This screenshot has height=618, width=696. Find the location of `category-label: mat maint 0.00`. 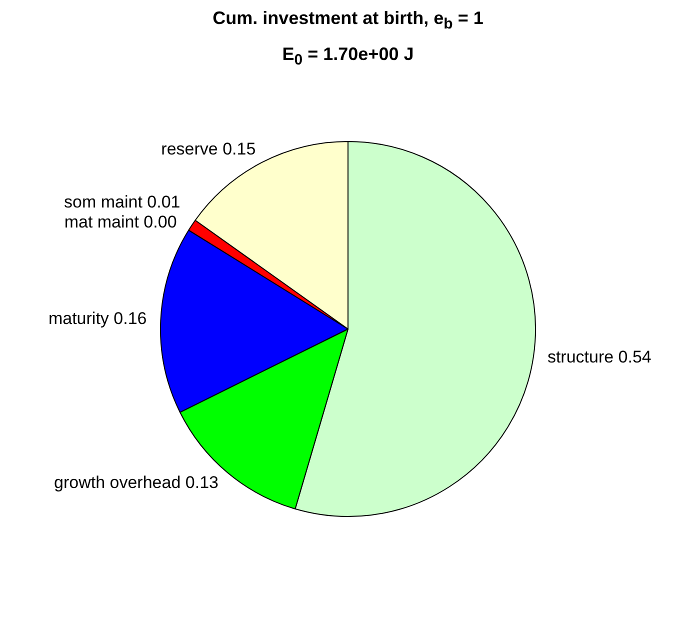

category-label: mat maint 0.00 is located at coordinates (120, 222).